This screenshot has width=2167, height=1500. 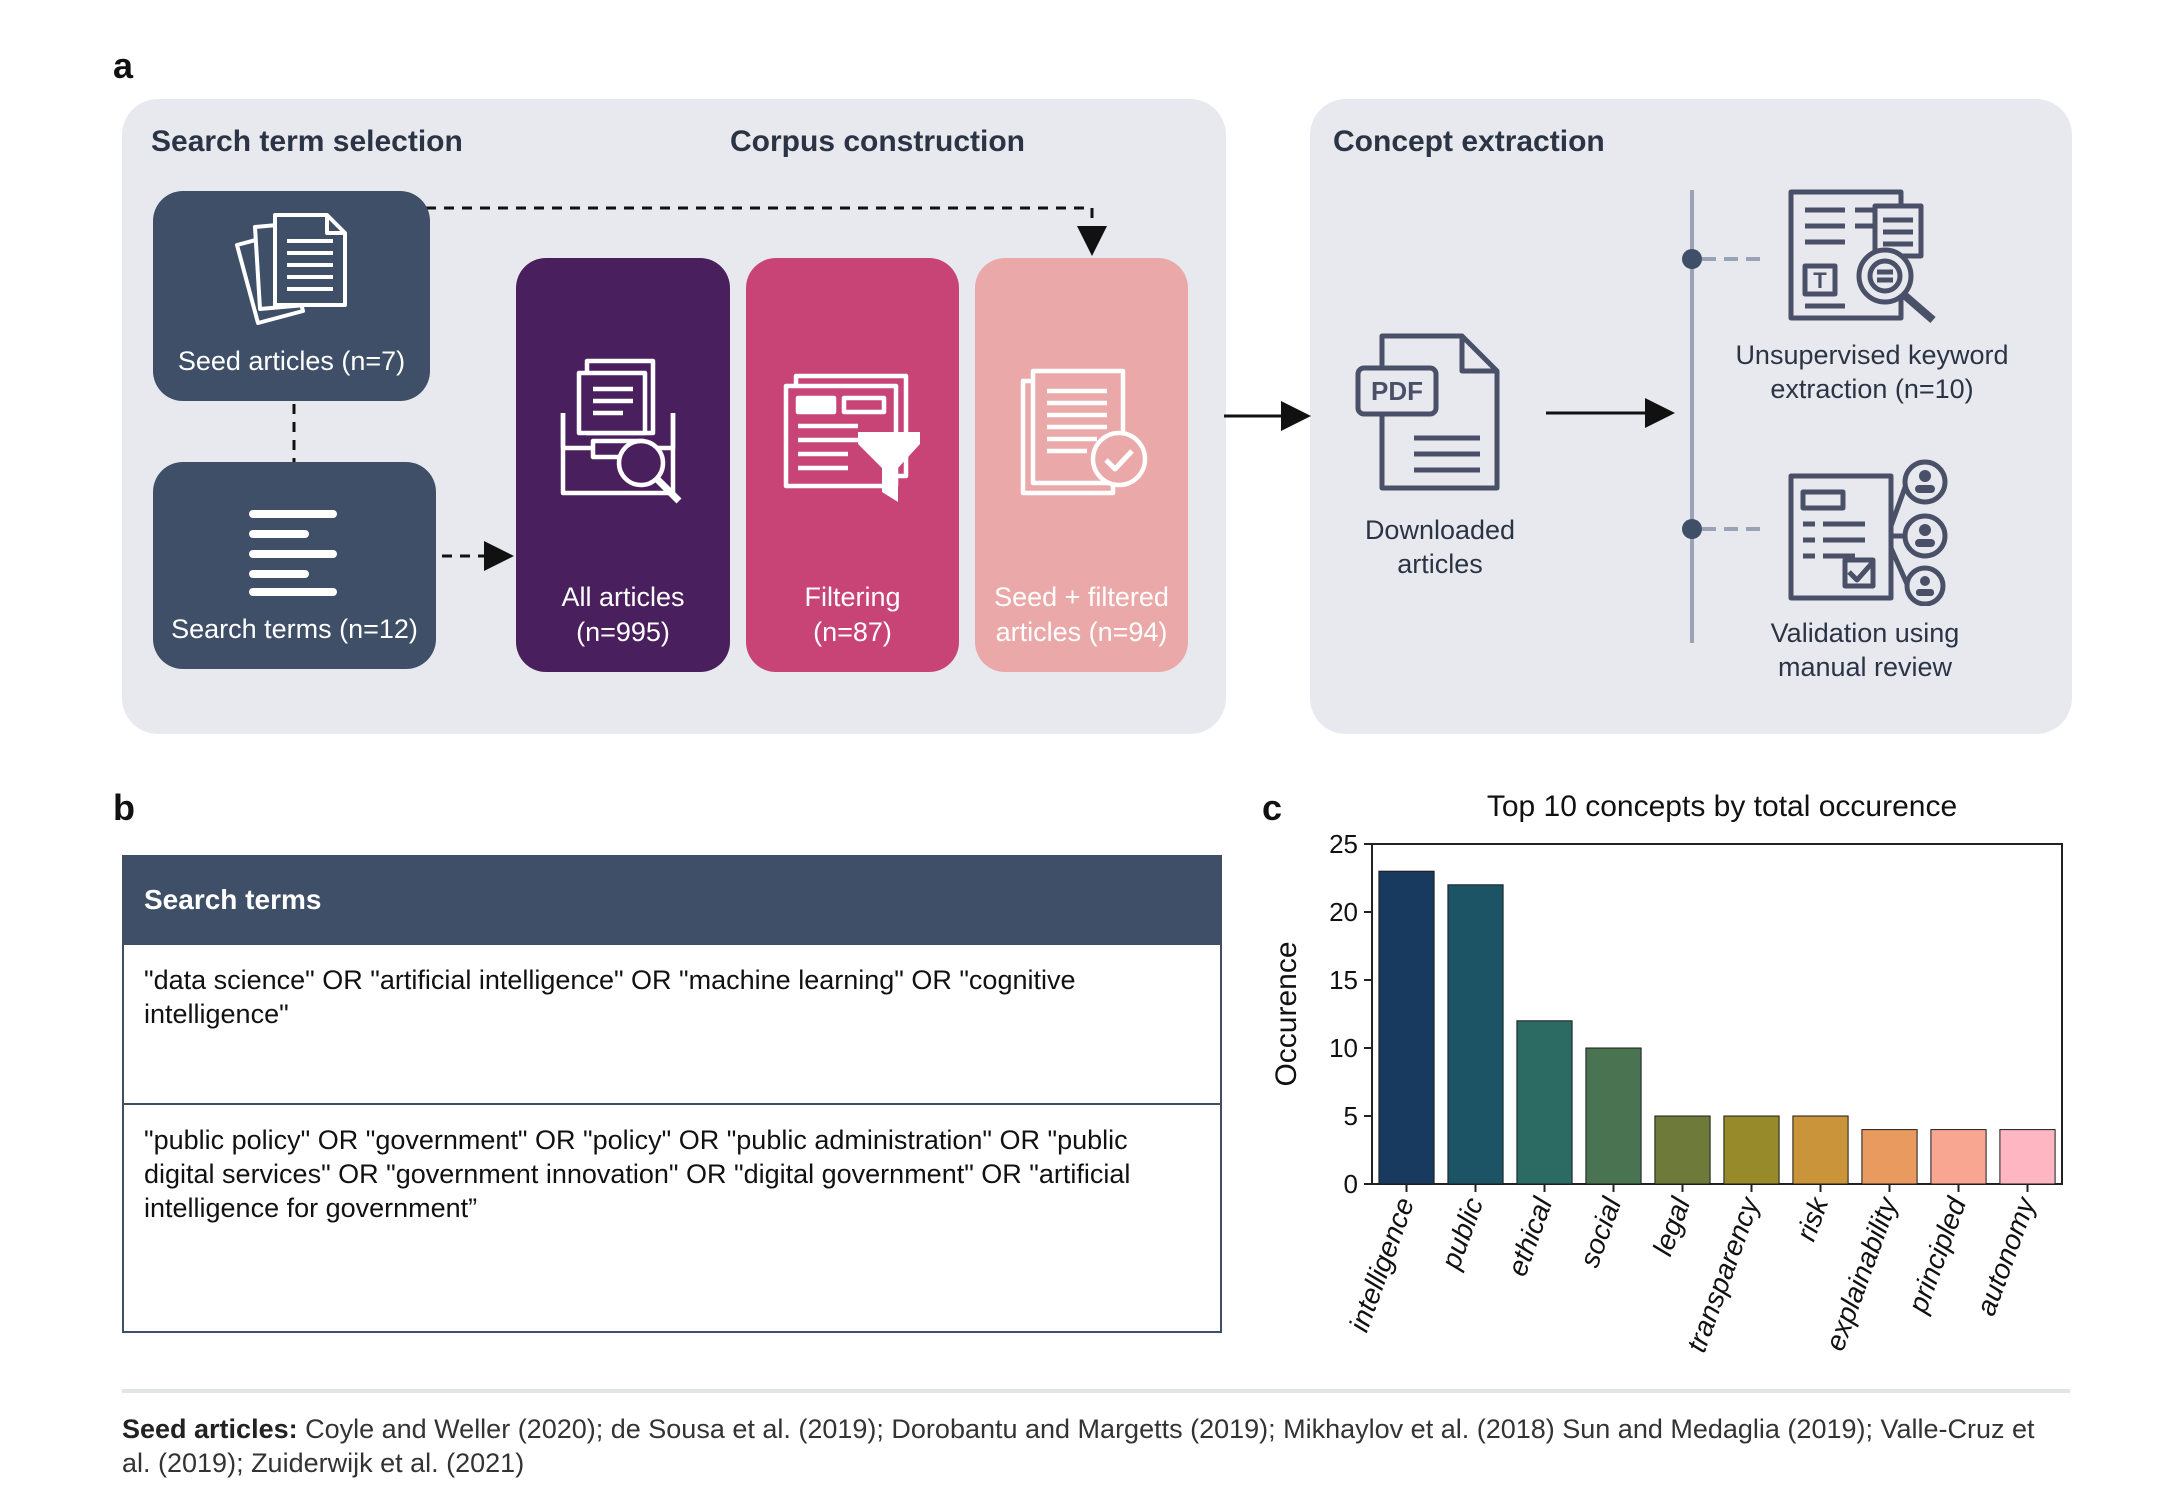 I want to click on all-articles-card: All articles (n=995), so click(x=623, y=465).